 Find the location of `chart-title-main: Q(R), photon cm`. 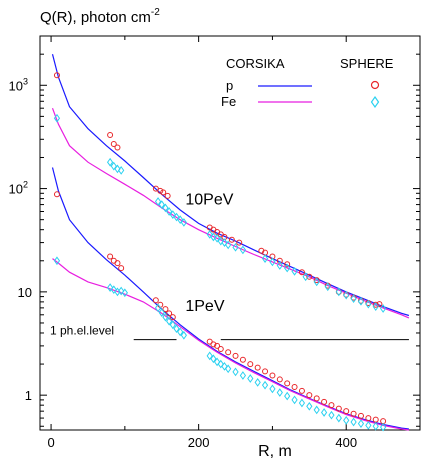

chart-title-main: Q(R), photon cm is located at coordinates (95, 17).